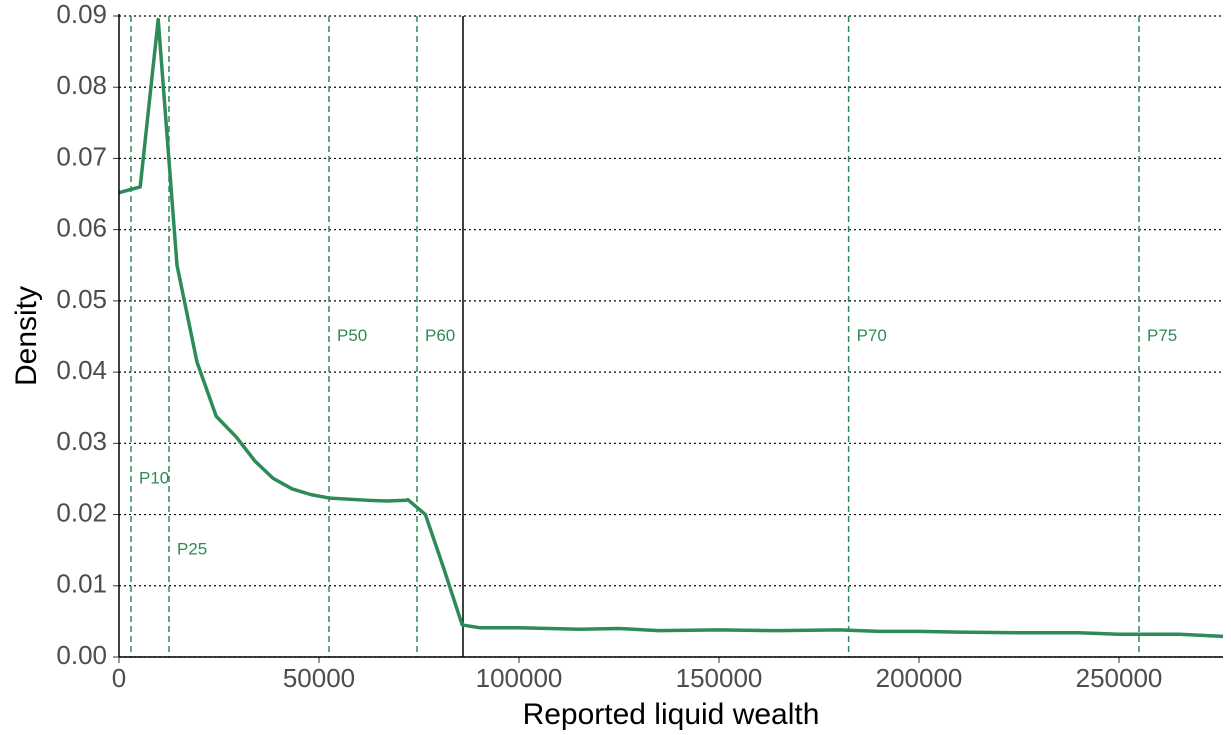 Image resolution: width=1231 pixels, height=735 pixels. What do you see at coordinates (26, 336) in the screenshot?
I see `y-axis-title: Density` at bounding box center [26, 336].